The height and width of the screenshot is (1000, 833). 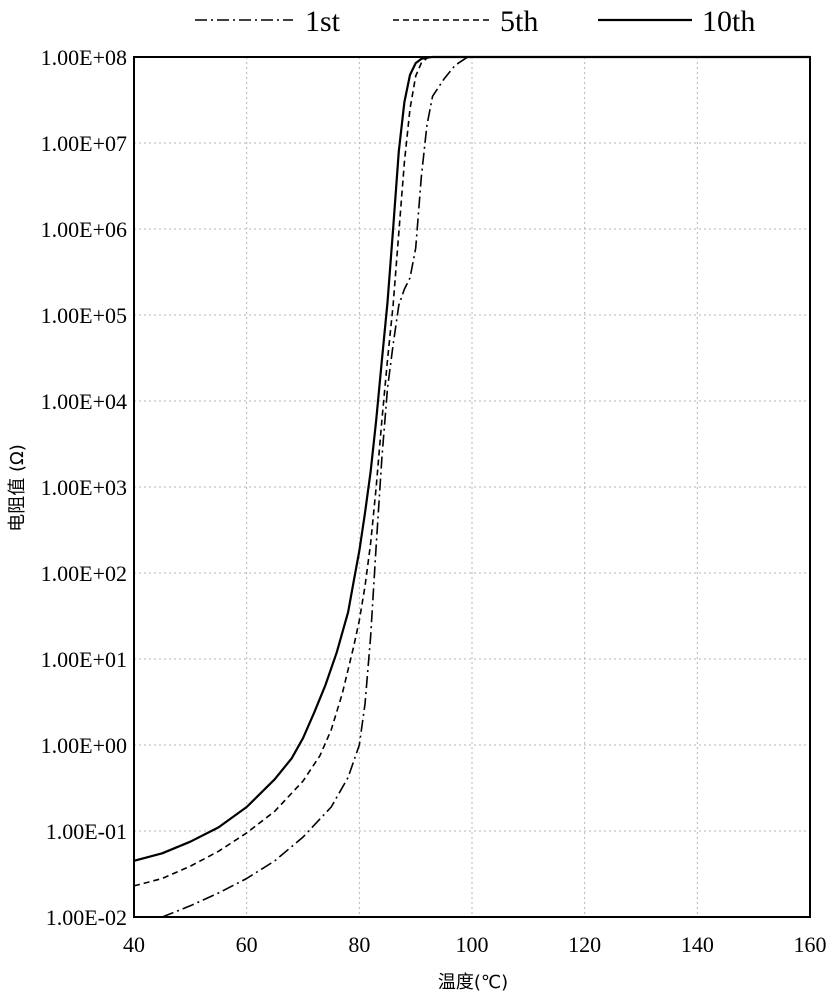 I want to click on y-tick-label-1.00E-02: 1.00E-02, so click(x=86, y=917).